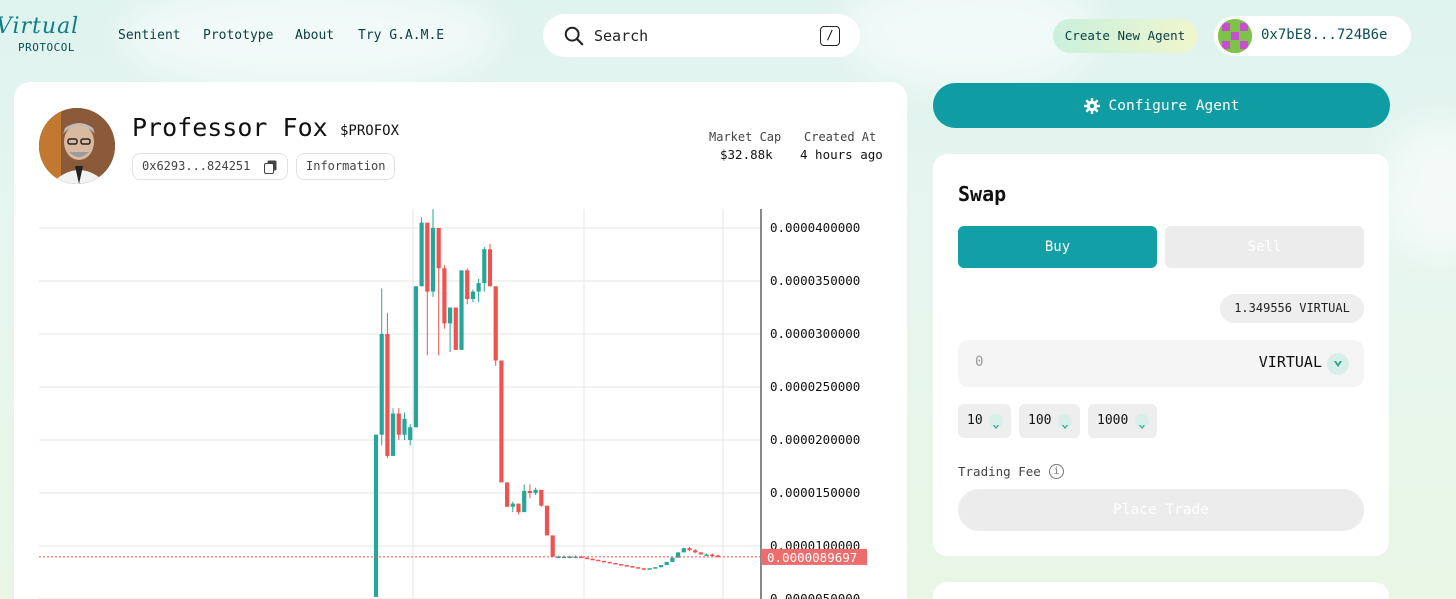 The width and height of the screenshot is (1456, 599). I want to click on y-tick-label: 0.0000400000, so click(815, 227).